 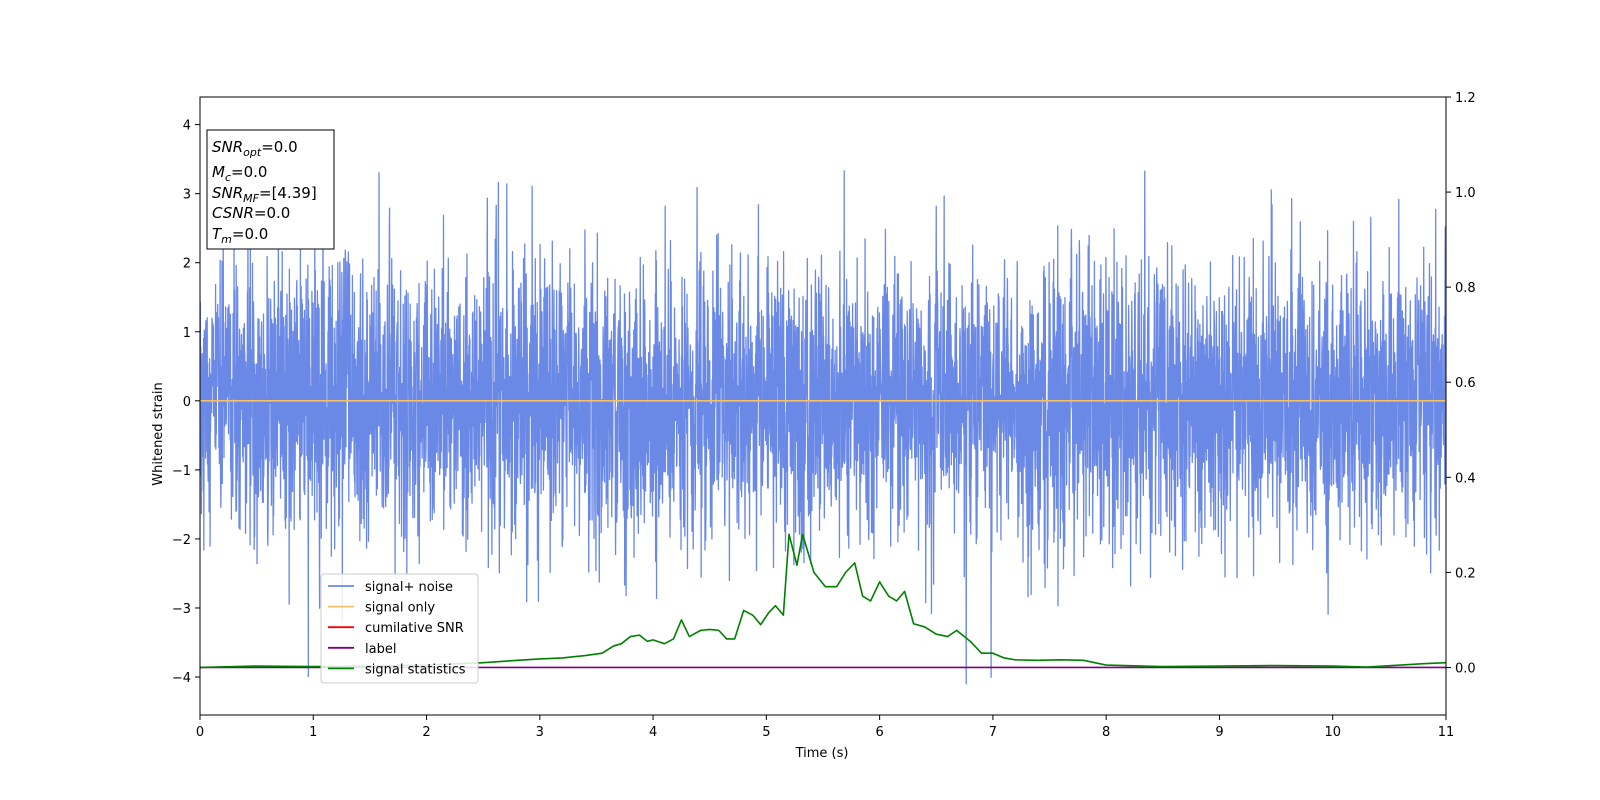 I want to click on legend-label: cumilative SNR, so click(x=414, y=628).